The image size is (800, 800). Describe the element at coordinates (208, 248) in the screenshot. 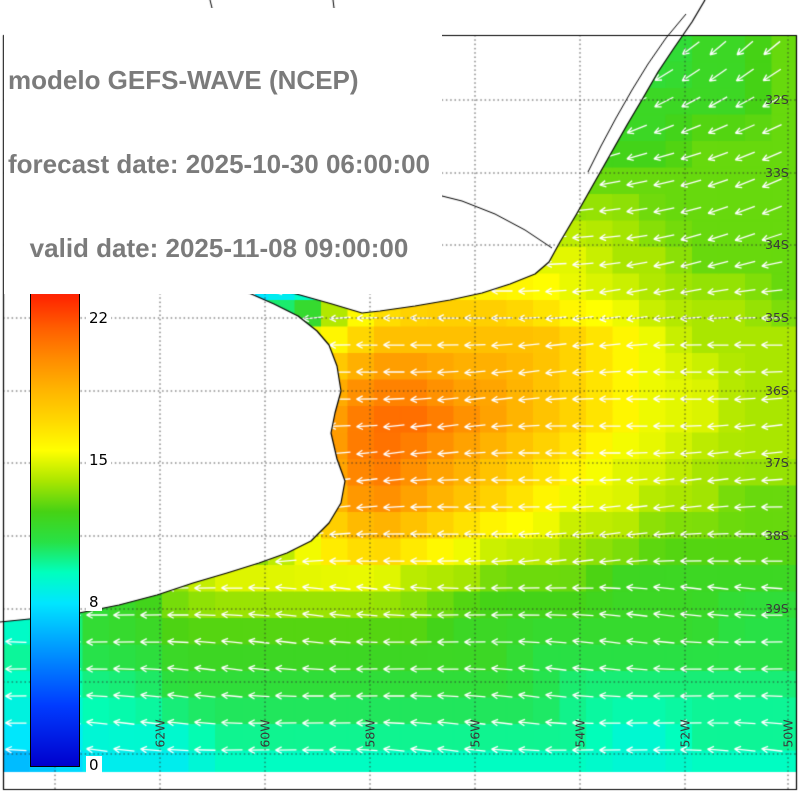

I see `valid-date: valid date: 2025-11-08 09:00:00` at that location.